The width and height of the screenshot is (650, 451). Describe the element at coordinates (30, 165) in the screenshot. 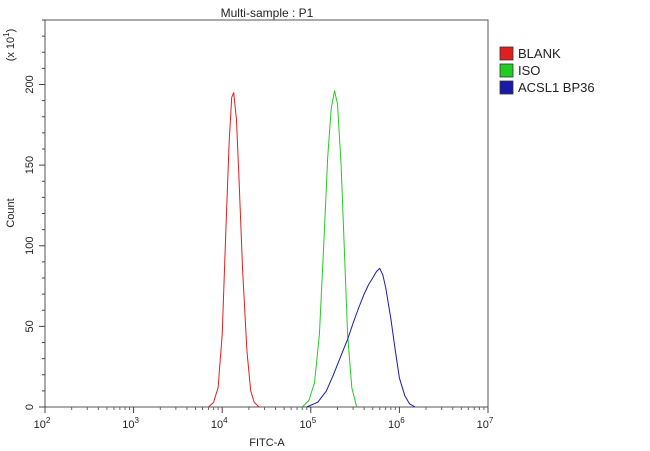

I see `y-tick-label: 150` at that location.